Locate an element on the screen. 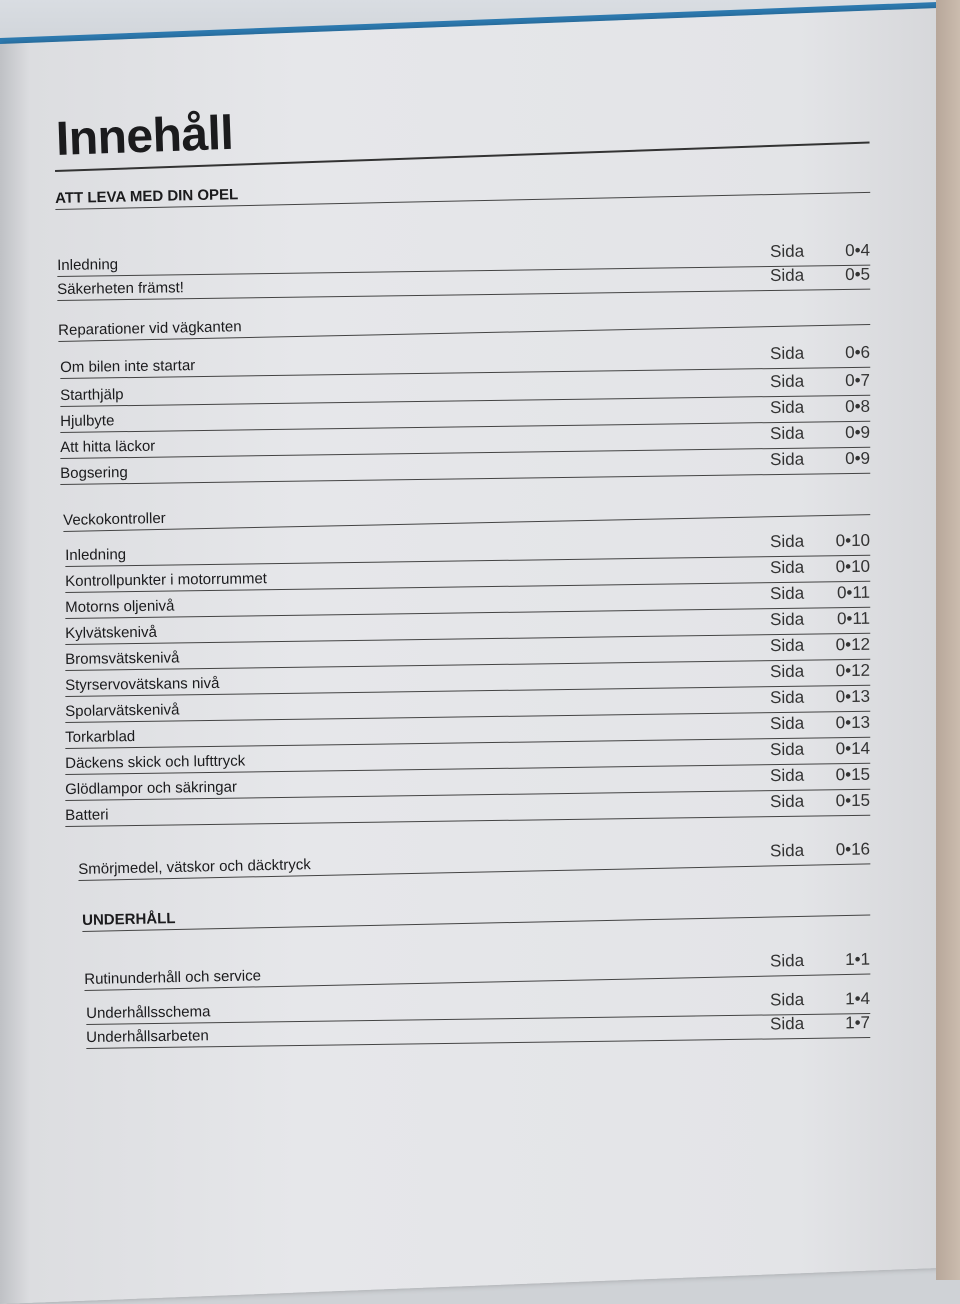  adjacent-page-edge is located at coordinates (948, 640).